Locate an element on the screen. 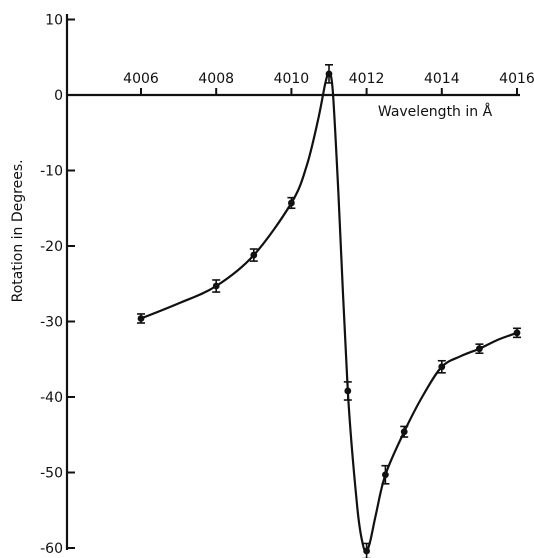 The image size is (534, 558). y-ticks: 10 0 -10 -20 -30 -40 -50 -60 is located at coordinates (57, 285).